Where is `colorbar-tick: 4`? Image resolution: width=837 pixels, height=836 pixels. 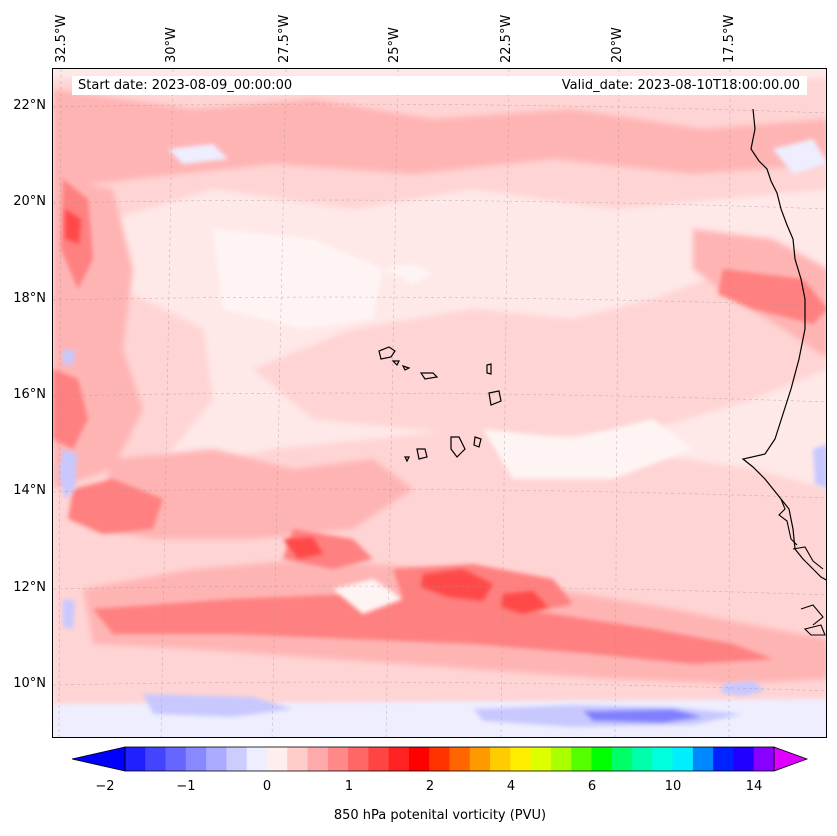
colorbar-tick: 4 is located at coordinates (511, 786).